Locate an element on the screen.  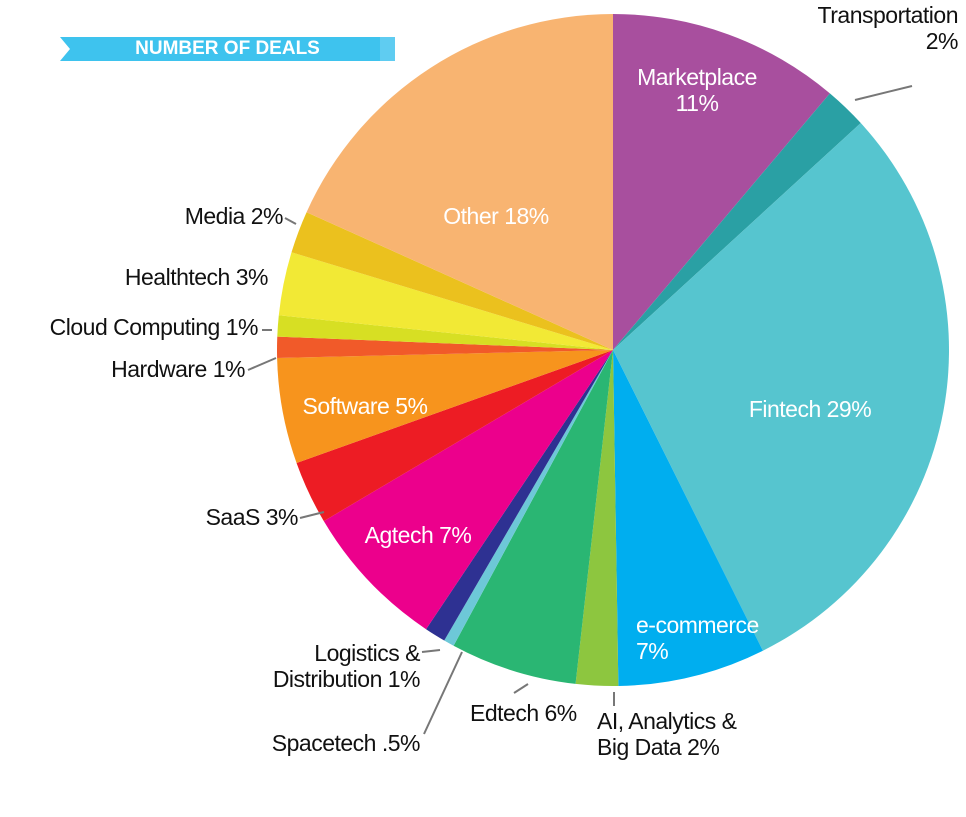
category-name: Marketplace is located at coordinates (697, 77).